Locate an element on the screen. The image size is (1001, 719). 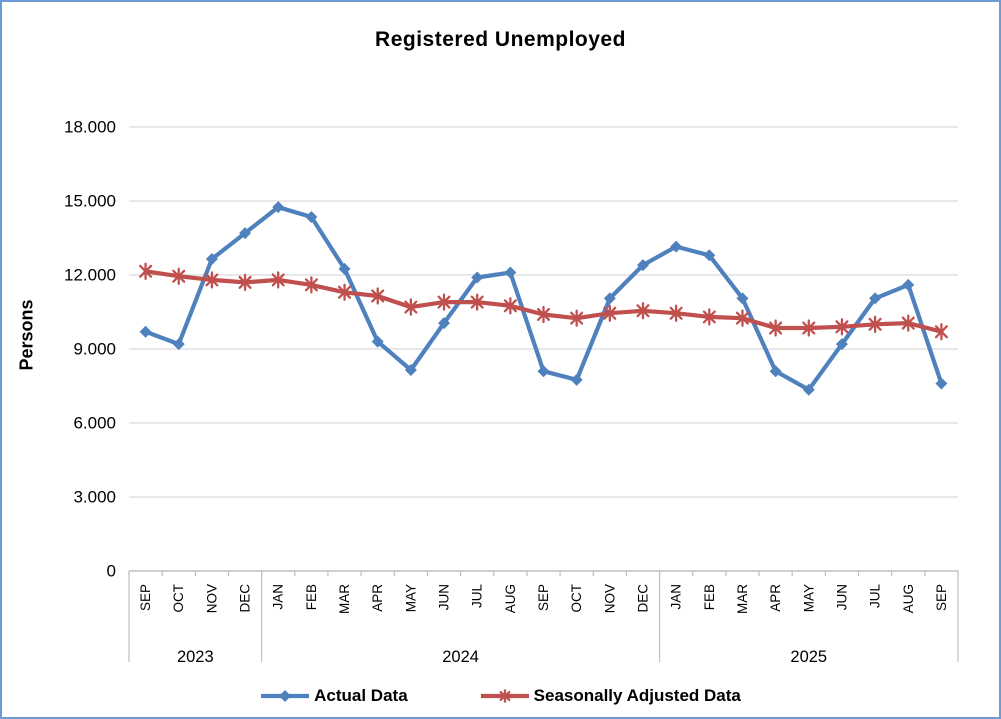
y-tick-label: 3.000 is located at coordinates (94, 497).